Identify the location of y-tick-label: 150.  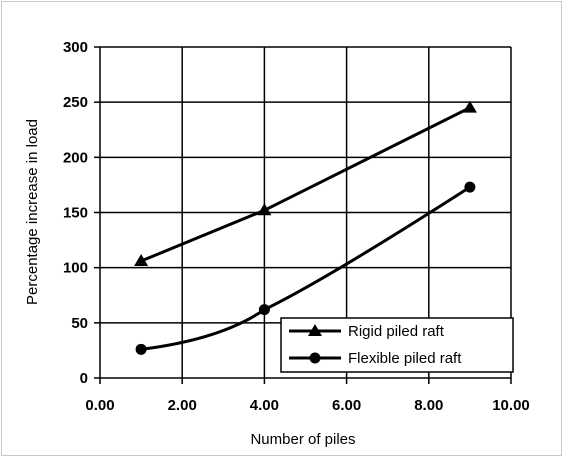
(75, 213).